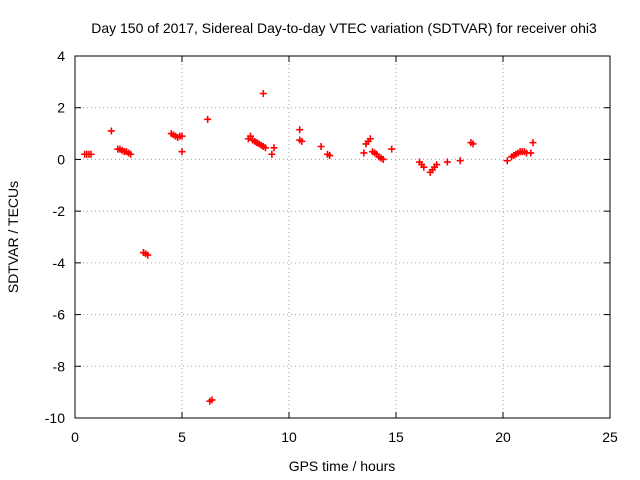 The image size is (640, 480). Describe the element at coordinates (61, 159) in the screenshot. I see `y-tick-label: 0` at that location.